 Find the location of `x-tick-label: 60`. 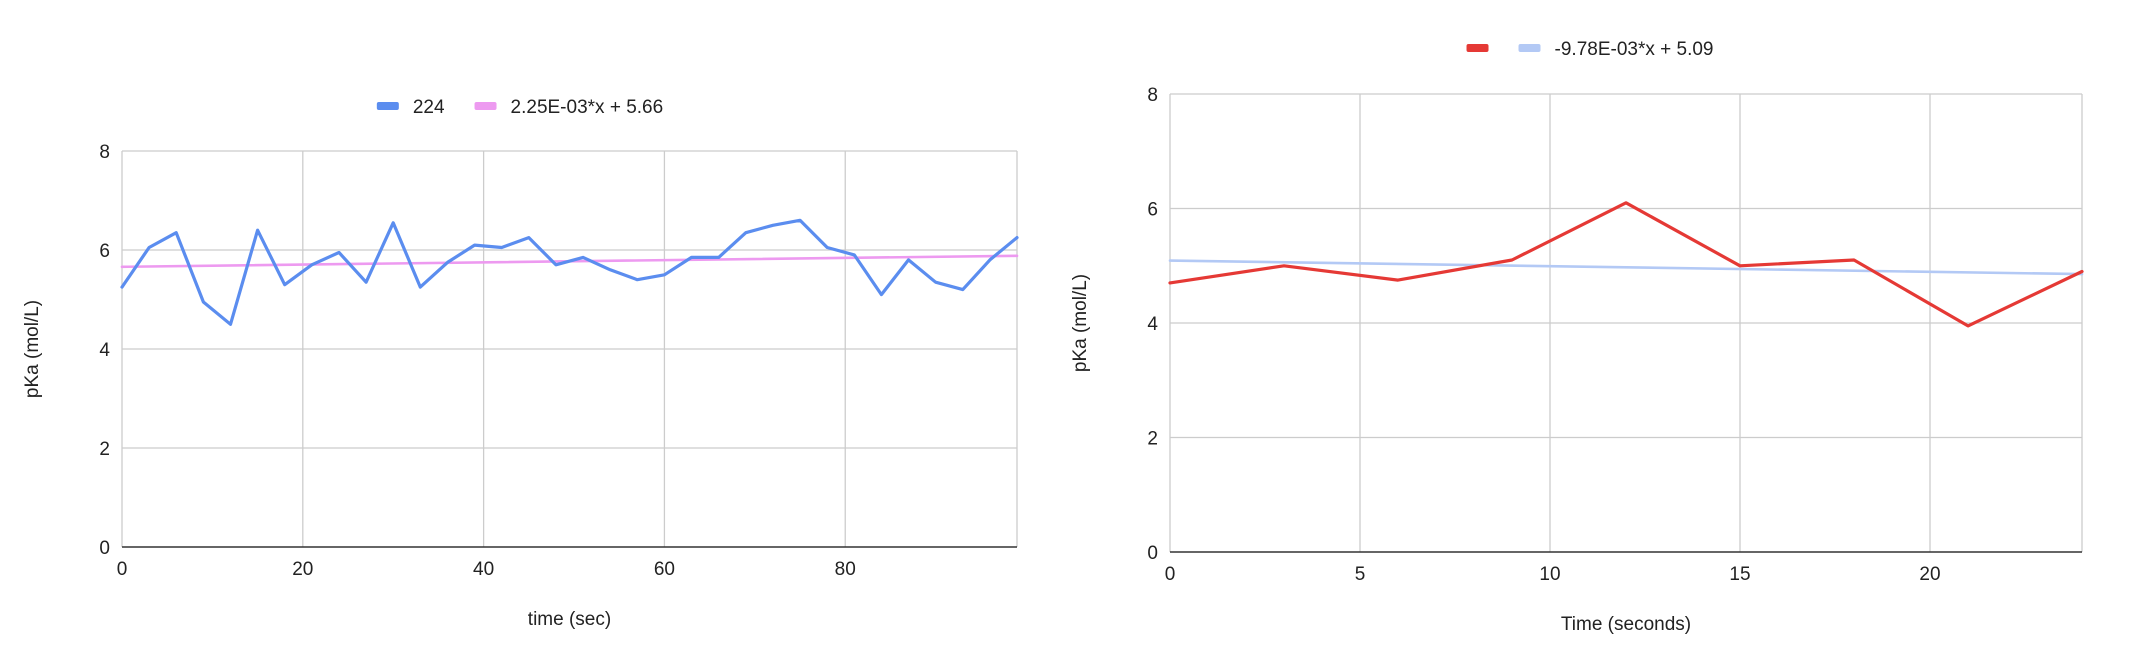

x-tick-label: 60 is located at coordinates (664, 569).